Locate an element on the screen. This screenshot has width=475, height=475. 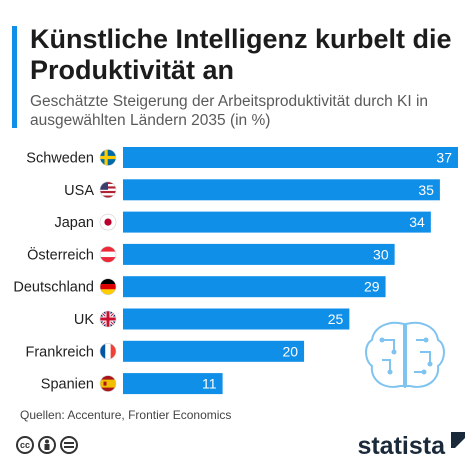
sweden-flag-icon is located at coordinates (108, 157).